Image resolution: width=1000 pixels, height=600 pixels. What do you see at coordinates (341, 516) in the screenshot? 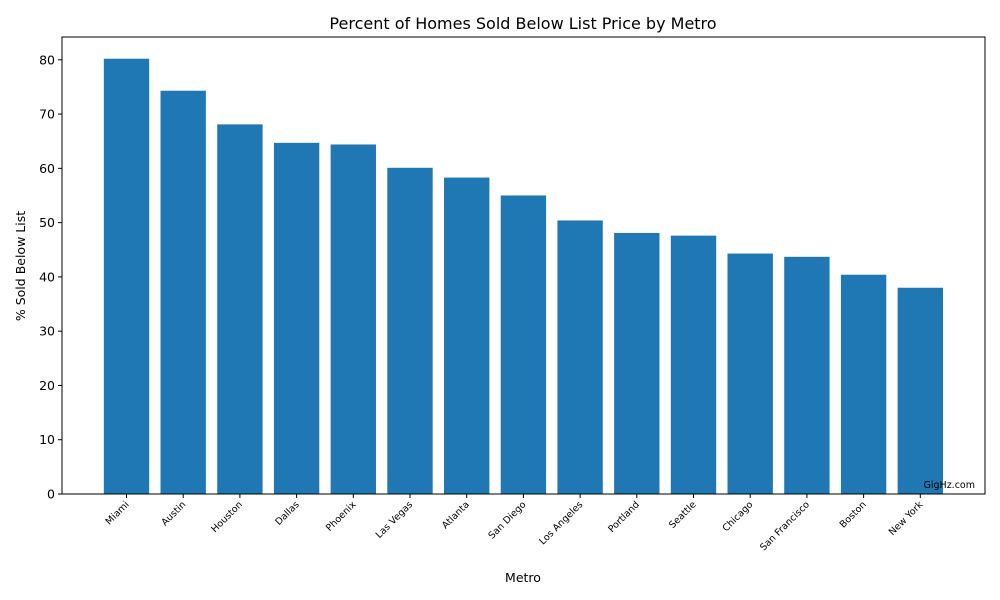
I see `x-tick-label: Phoenix` at bounding box center [341, 516].